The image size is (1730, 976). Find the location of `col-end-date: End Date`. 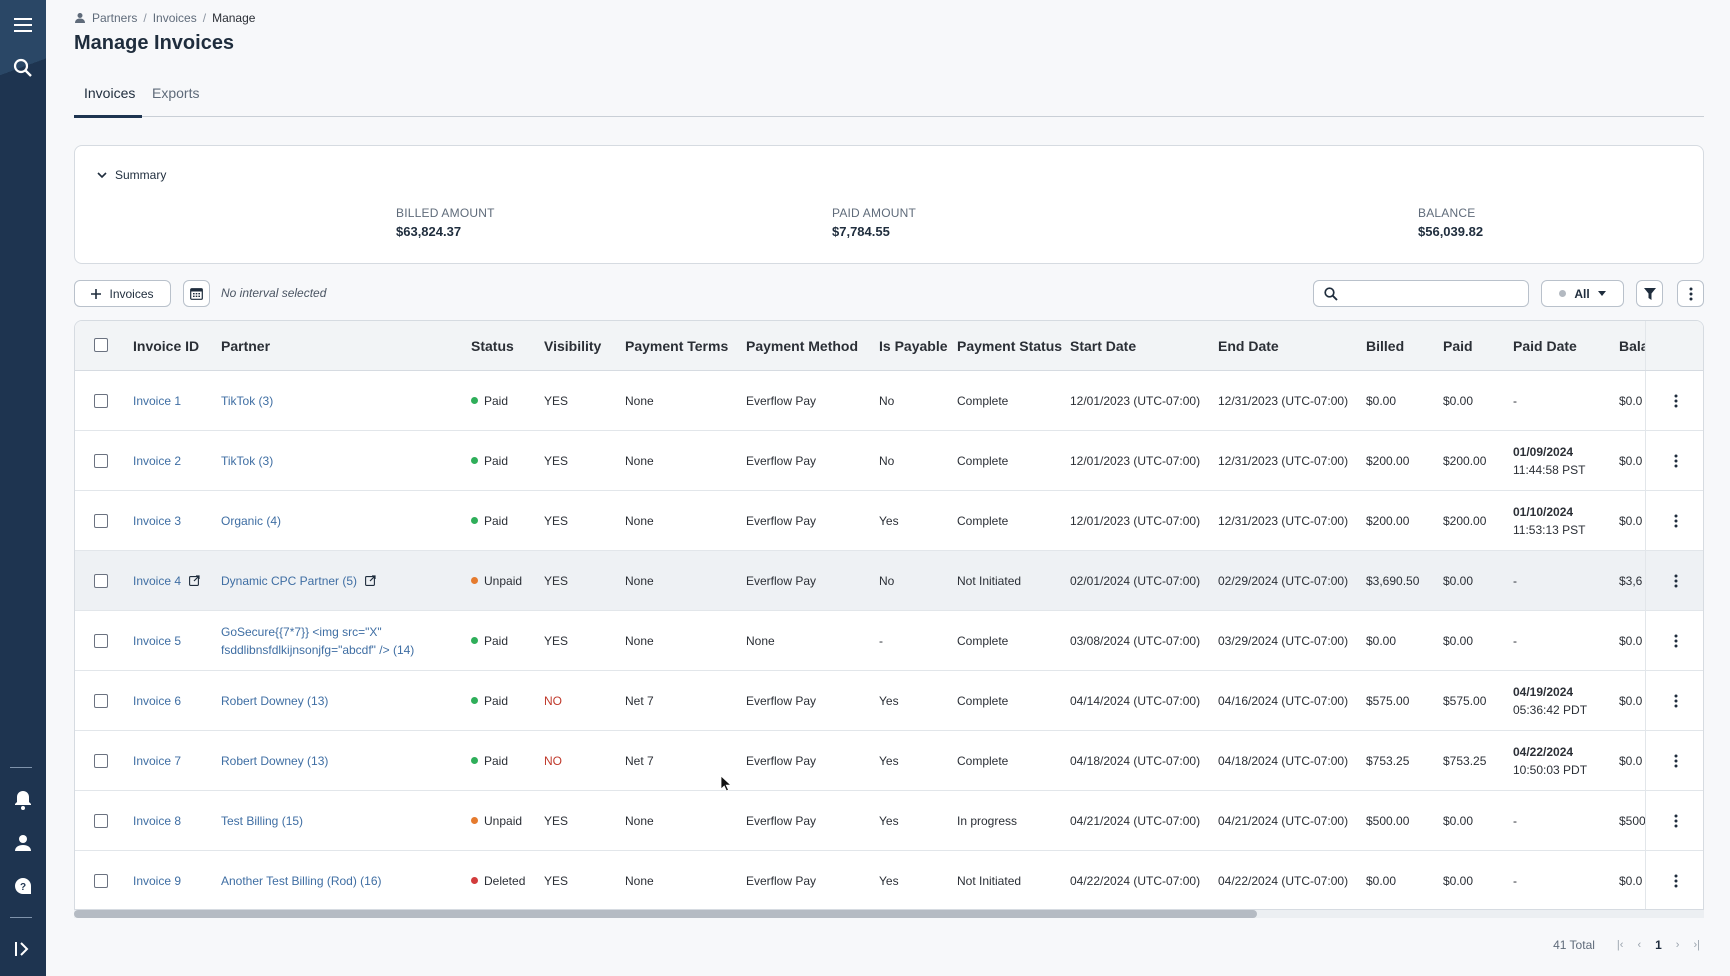

col-end-date: End Date is located at coordinates (1248, 346).